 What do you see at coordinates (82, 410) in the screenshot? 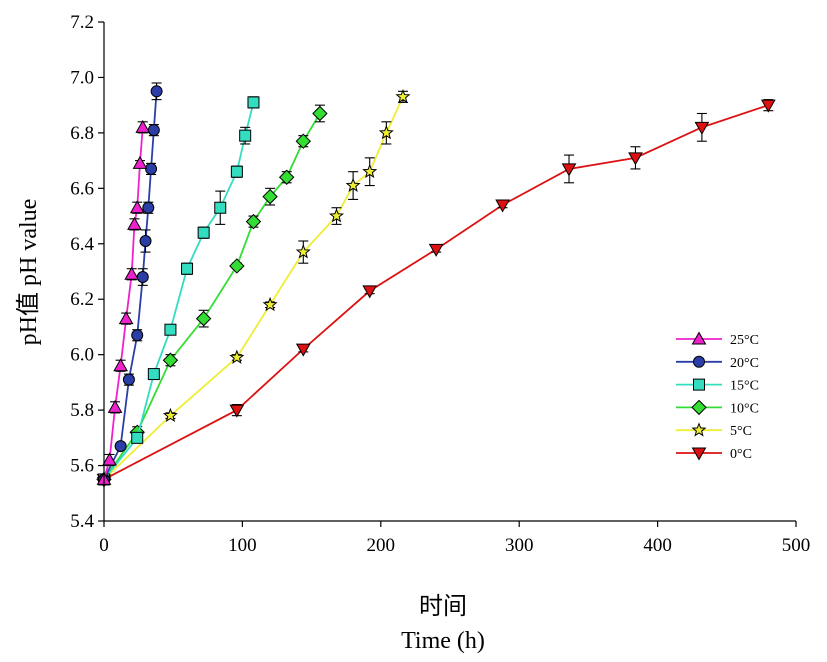
I see `y-tick-label: 5.8` at bounding box center [82, 410].